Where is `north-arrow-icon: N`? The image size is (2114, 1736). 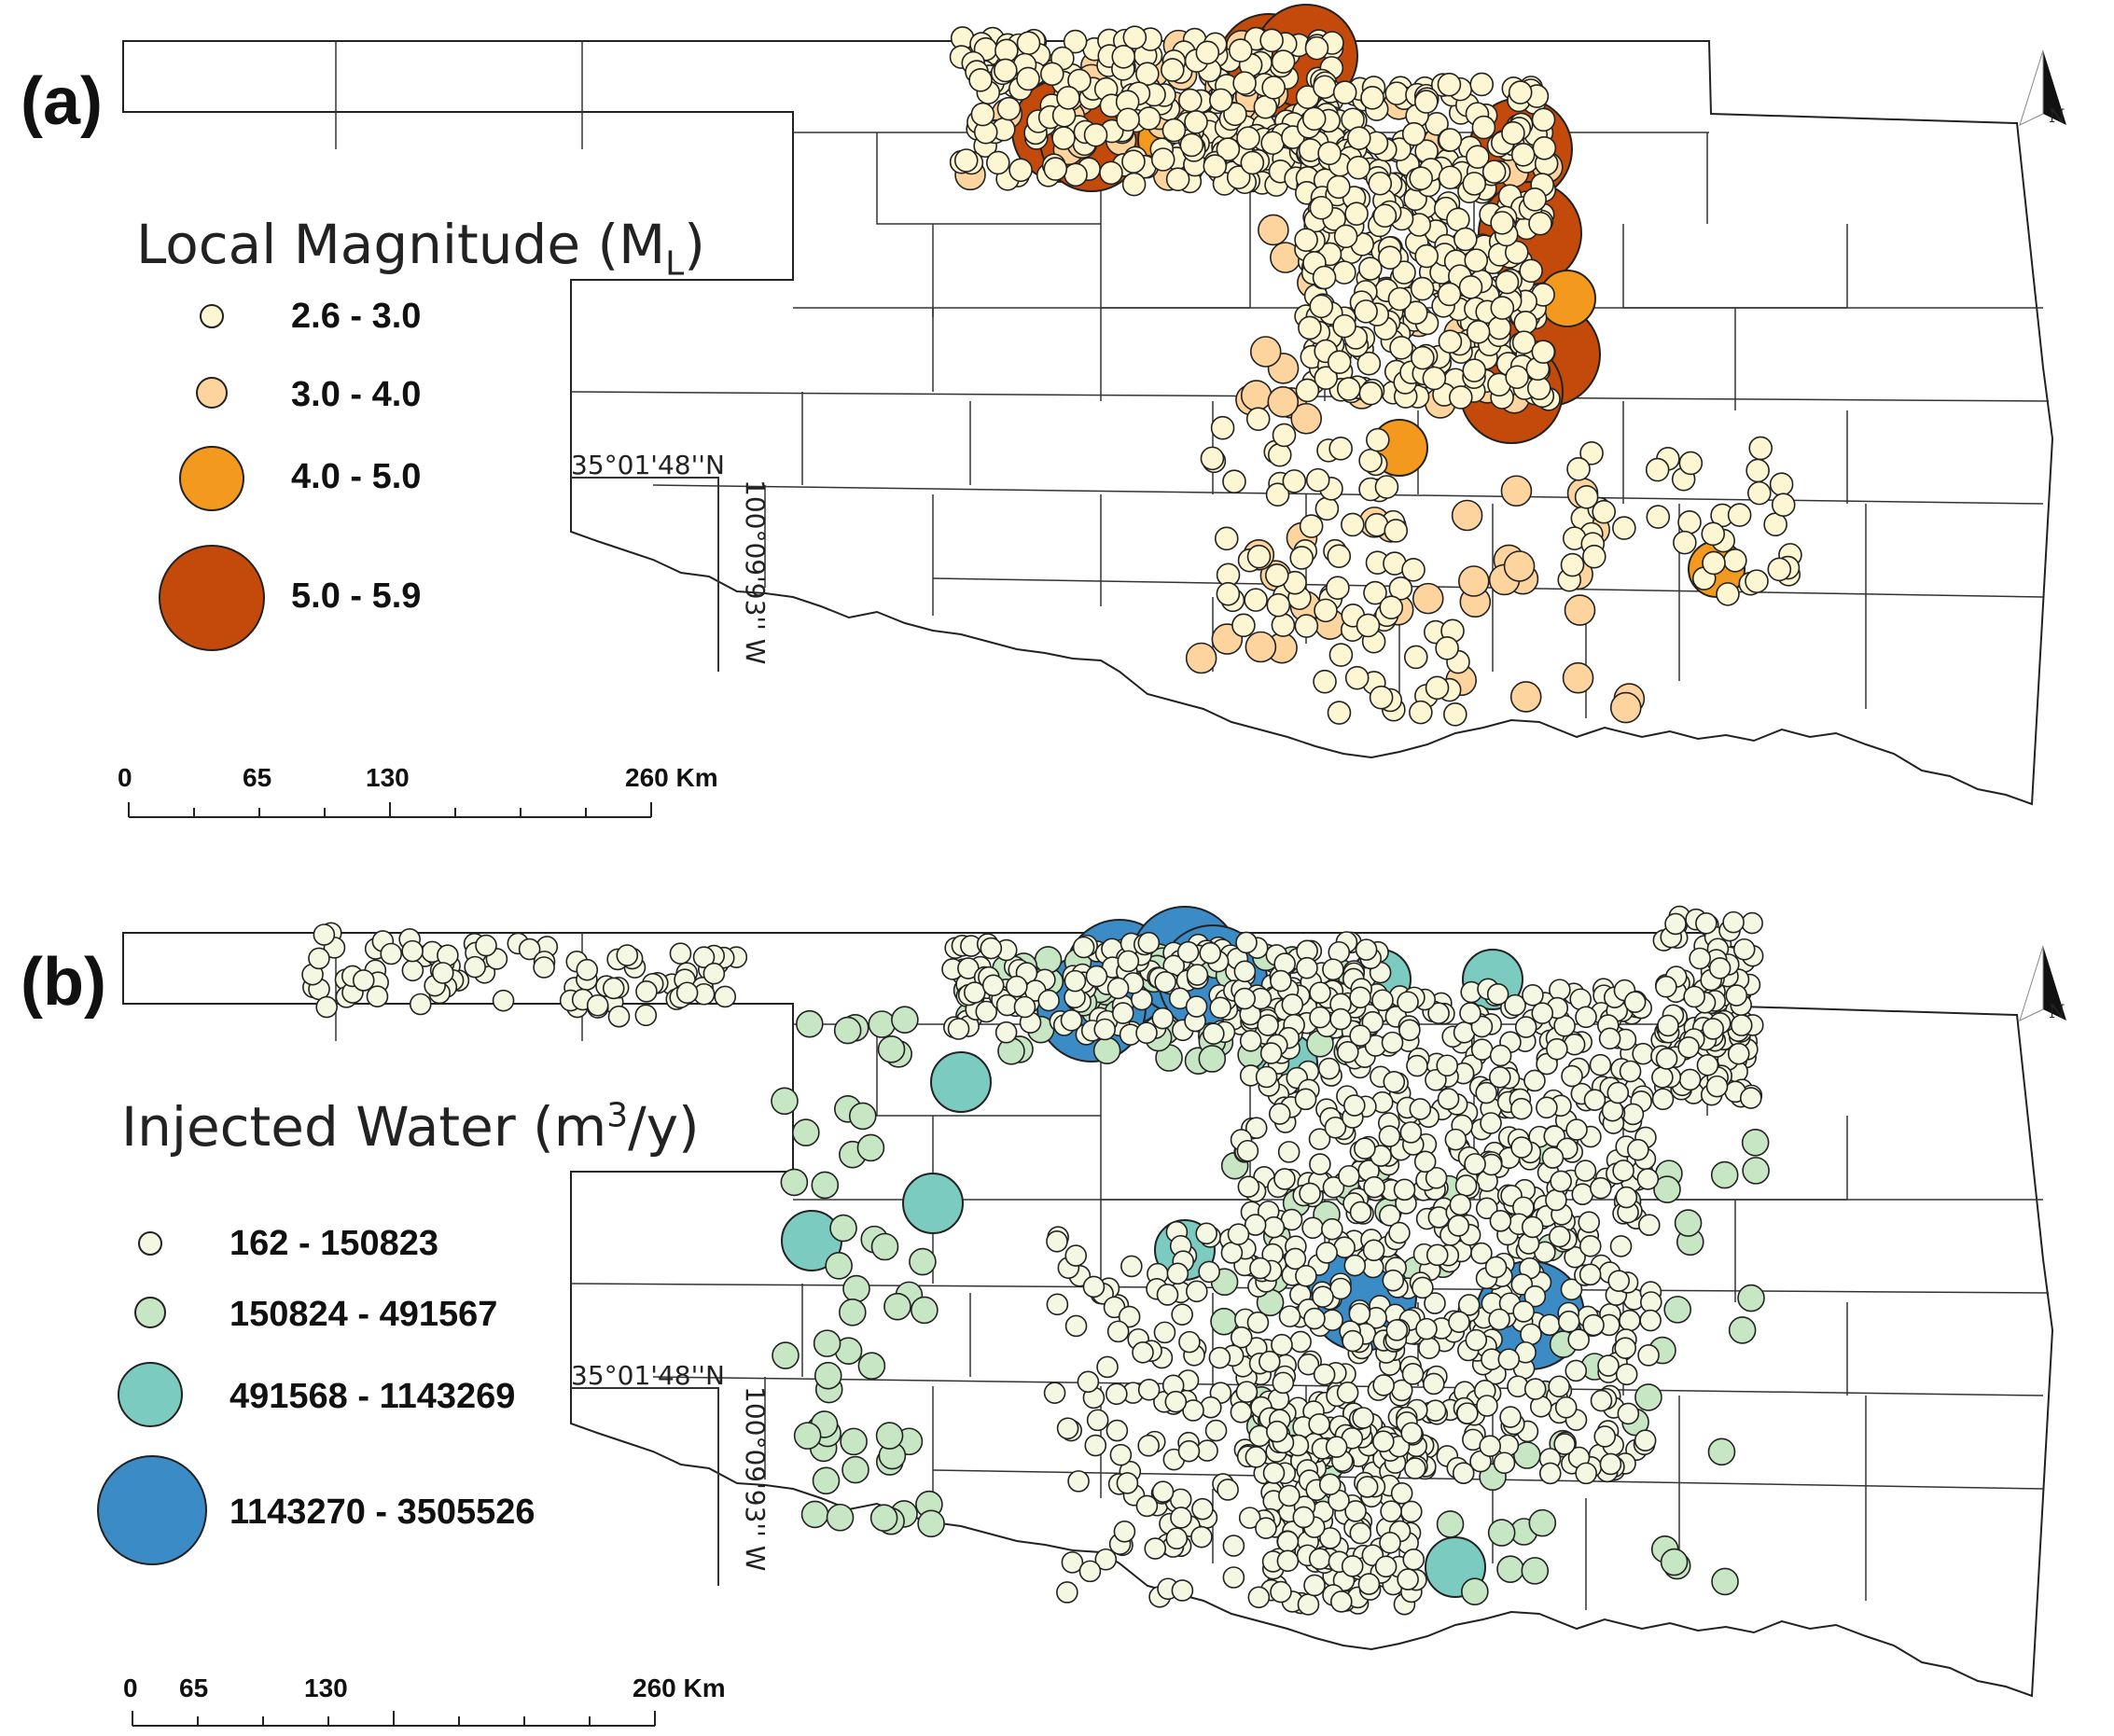
north-arrow-icon: N is located at coordinates (2043, 986).